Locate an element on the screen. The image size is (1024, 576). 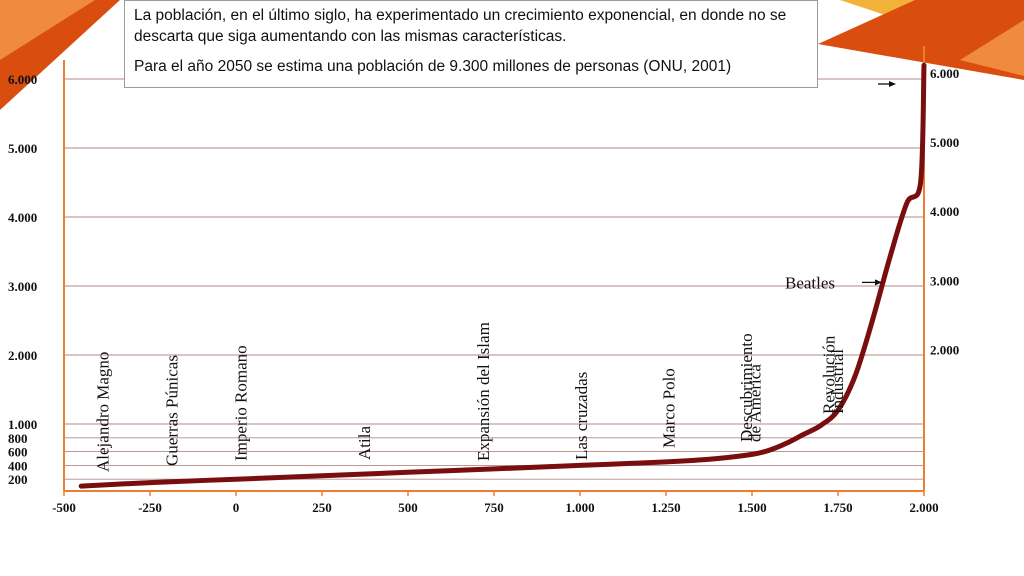
event-label: Expansión del Islam is located at coordinates (483, 391).